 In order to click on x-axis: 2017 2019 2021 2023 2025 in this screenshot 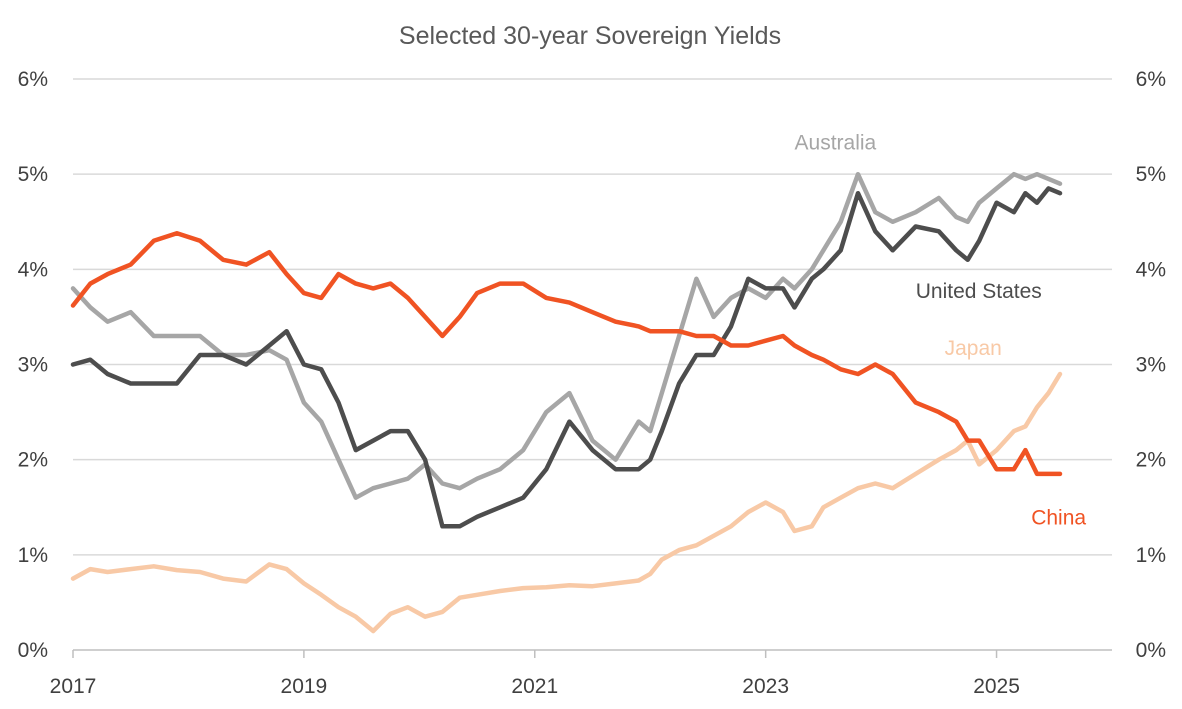, I will do `click(581, 673)`.